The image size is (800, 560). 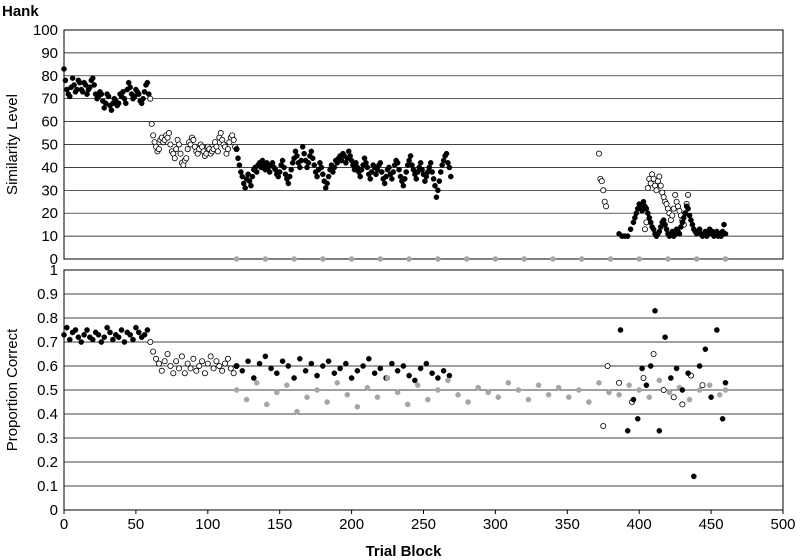 I want to click on x-tick-label: 300, so click(x=495, y=524).